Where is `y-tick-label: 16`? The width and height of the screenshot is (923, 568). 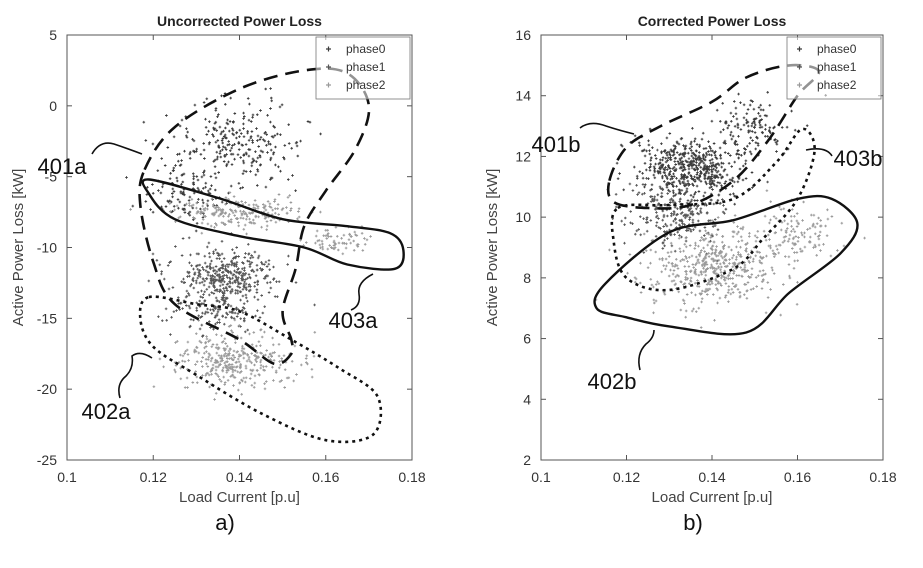
y-tick-label: 16 is located at coordinates (523, 35).